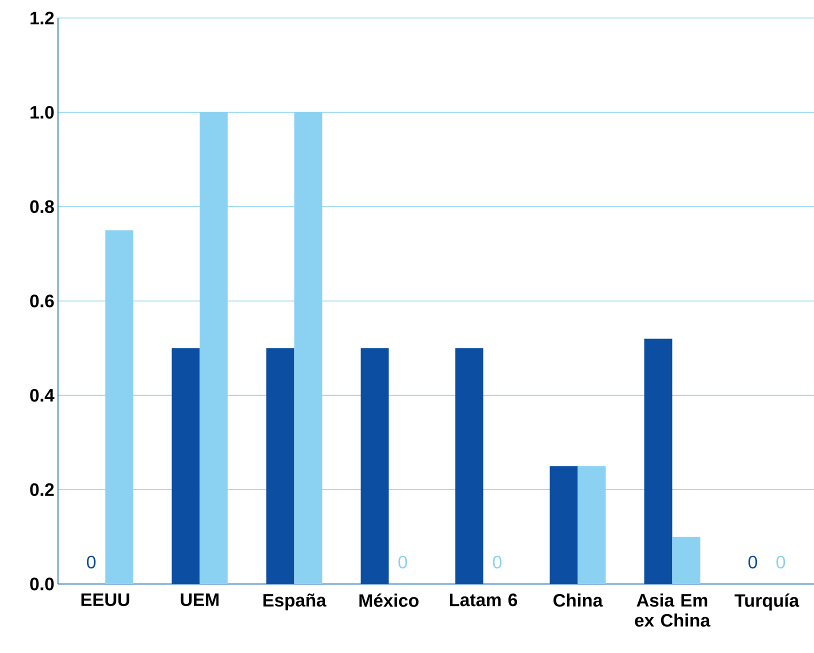 The image size is (814, 653). Describe the element at coordinates (767, 602) in the screenshot. I see `x-tick-label: Turquía` at that location.